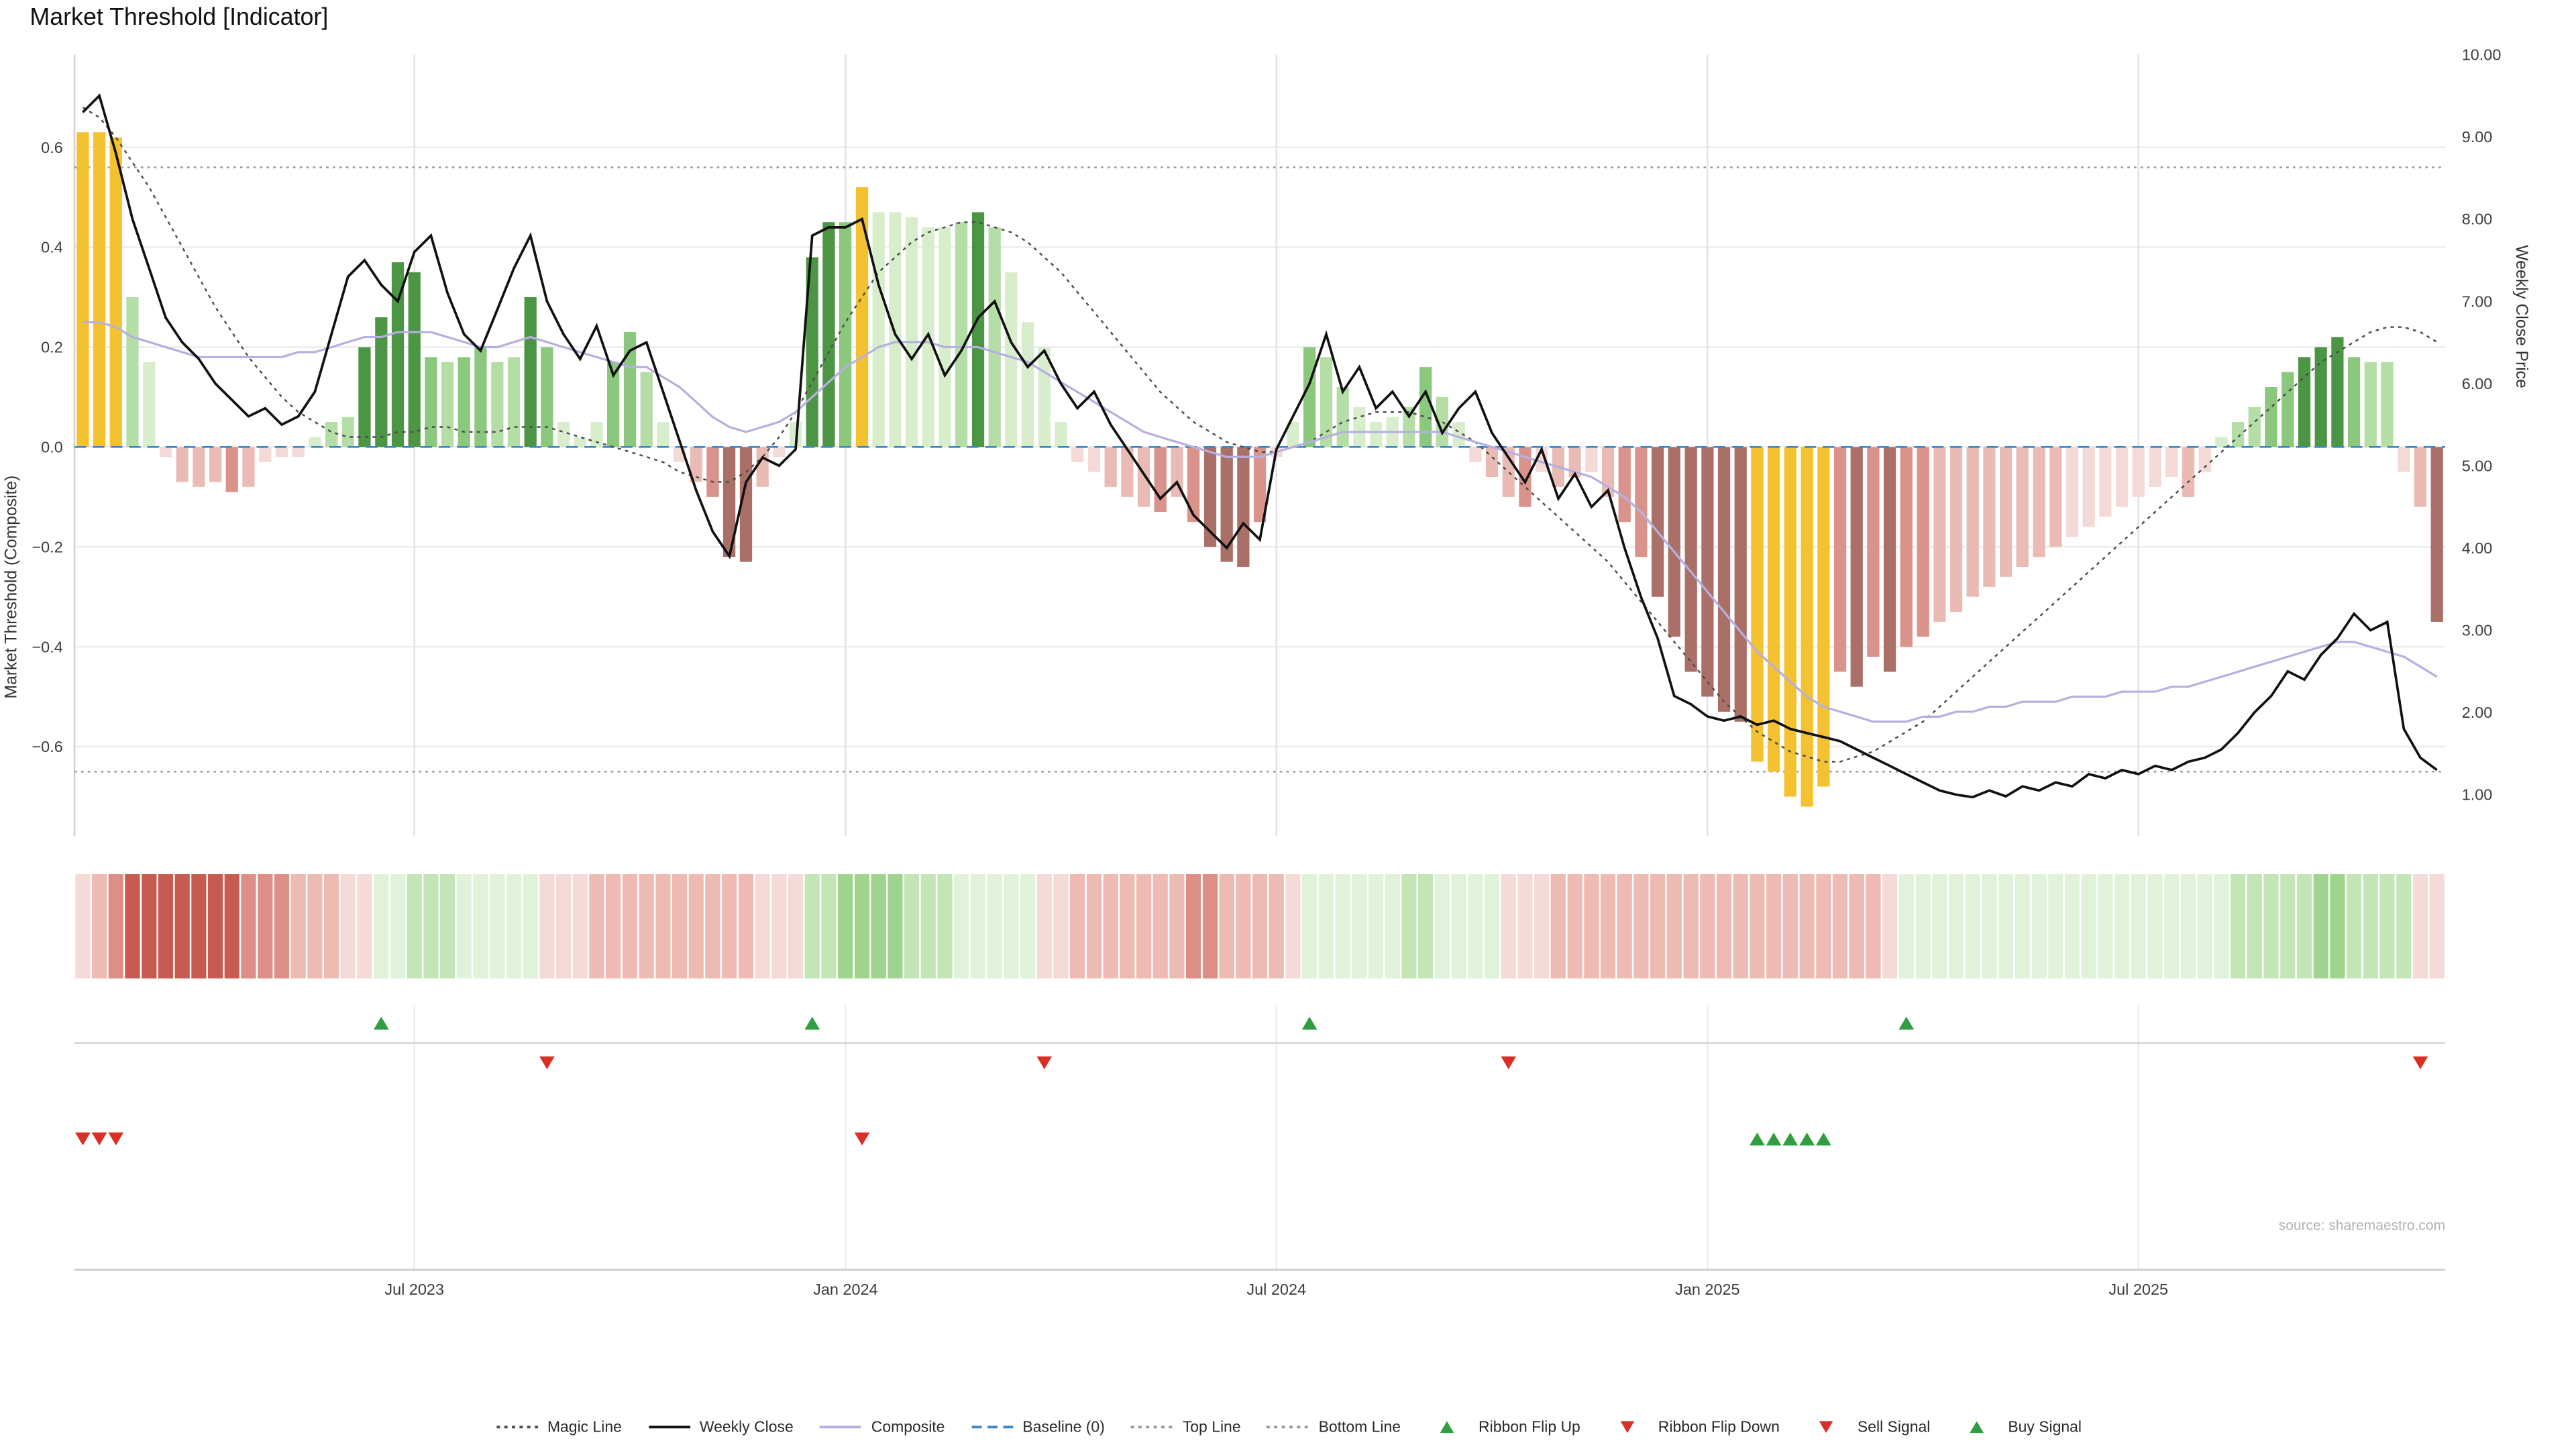 The image size is (2576, 1449). Describe the element at coordinates (862, 1139) in the screenshot. I see `sell-signal-marker` at that location.